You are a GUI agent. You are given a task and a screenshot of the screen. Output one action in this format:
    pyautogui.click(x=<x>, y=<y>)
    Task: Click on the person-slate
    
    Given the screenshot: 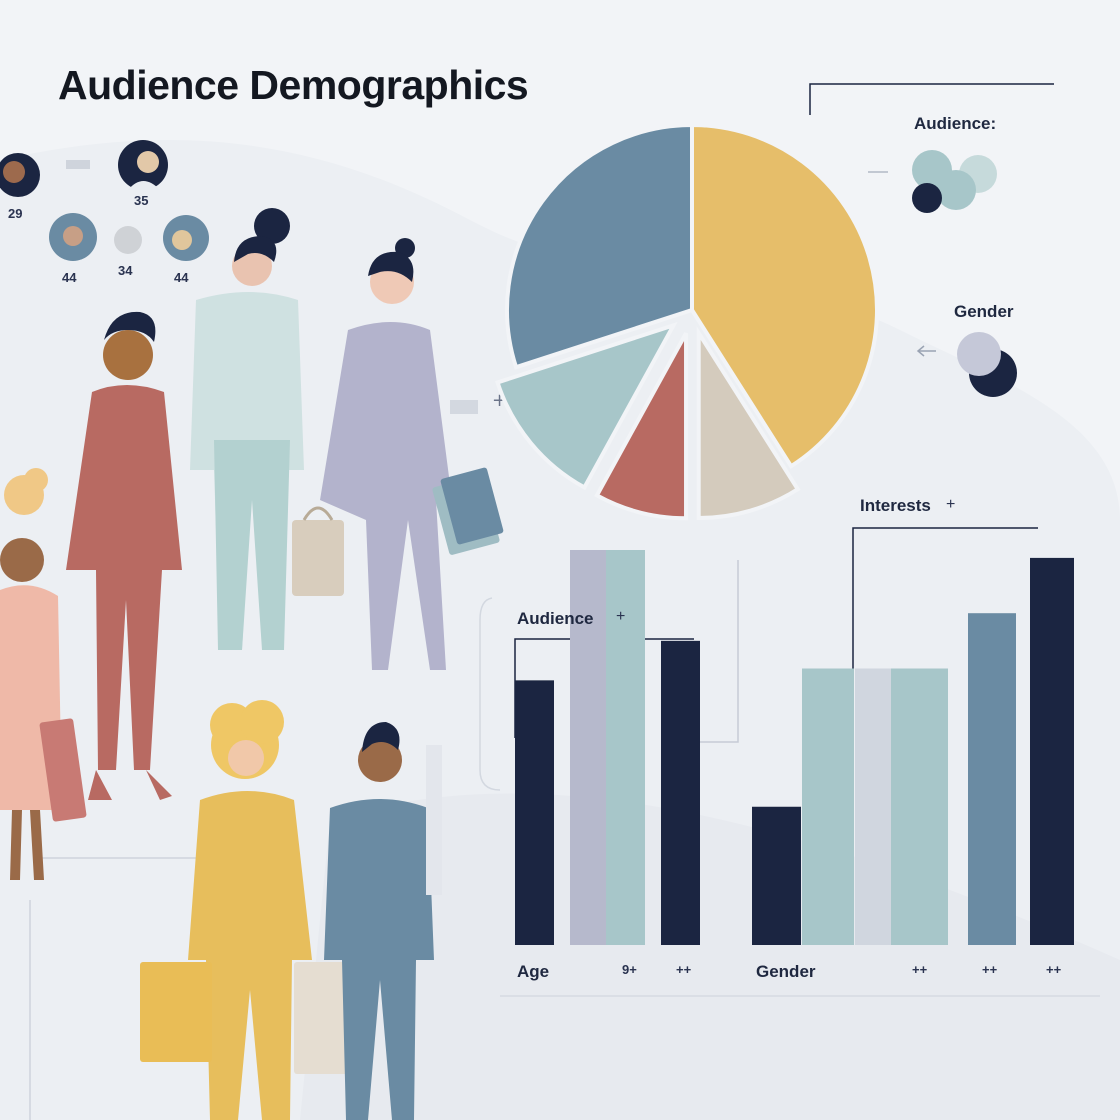 What is the action you would take?
    pyautogui.click(x=379, y=921)
    